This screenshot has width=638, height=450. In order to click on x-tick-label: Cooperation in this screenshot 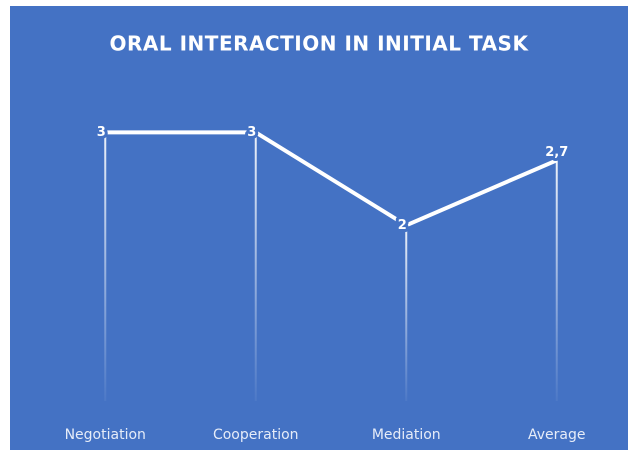, I will do `click(256, 435)`.